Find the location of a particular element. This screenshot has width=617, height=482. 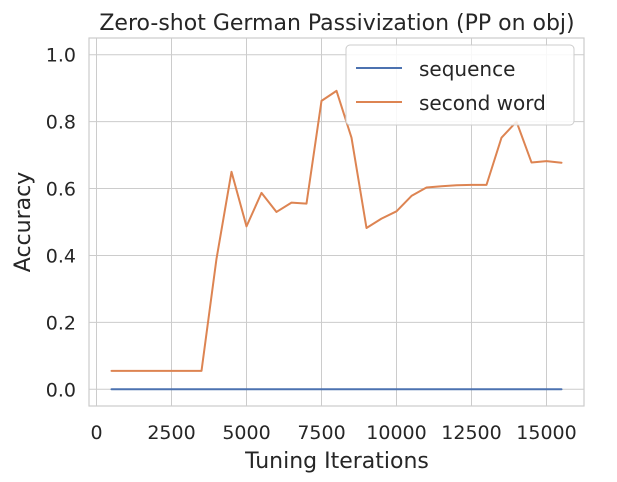

x-tick-label-6: 15000 is located at coordinates (546, 433).